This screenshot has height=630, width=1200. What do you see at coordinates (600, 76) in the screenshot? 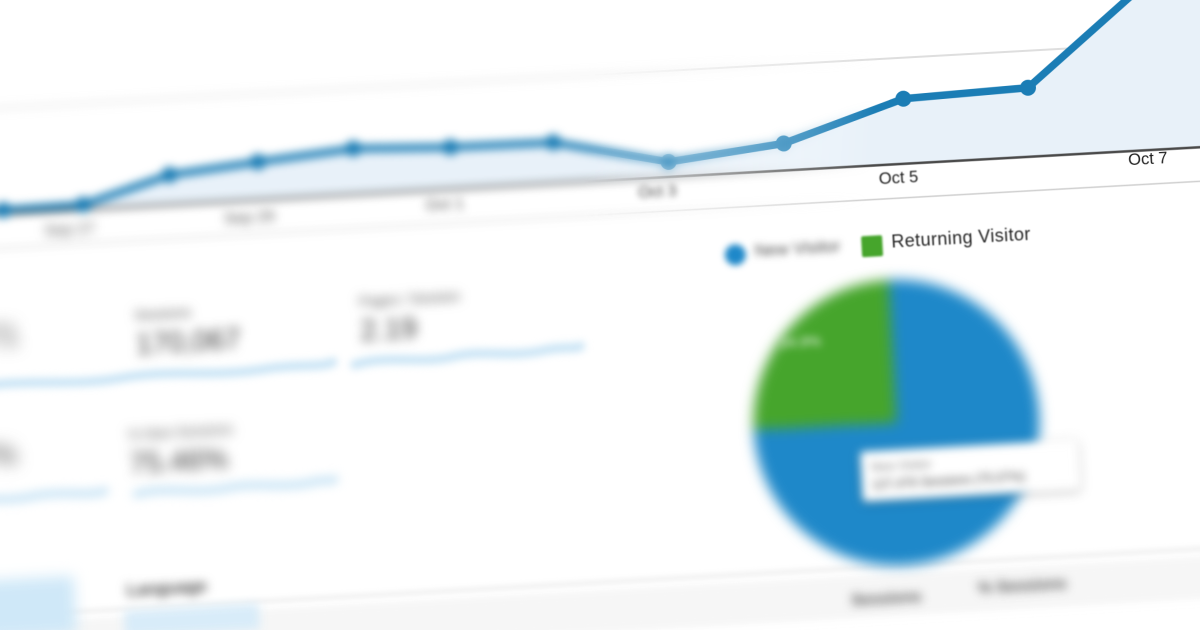
I see `chart-gridline` at bounding box center [600, 76].